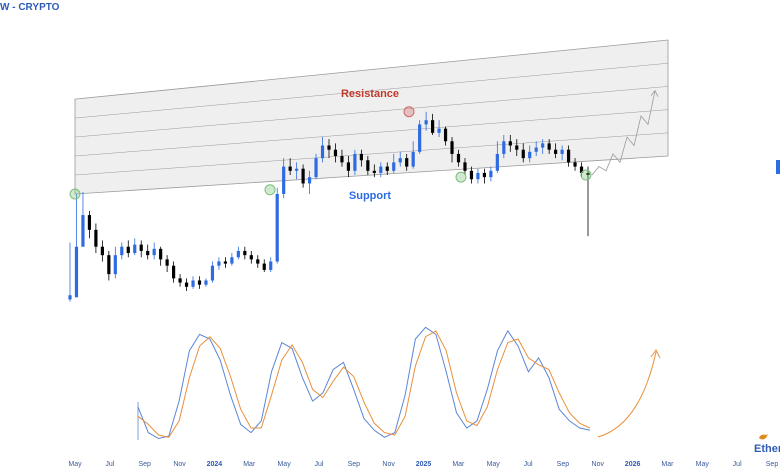 The width and height of the screenshot is (780, 470). What do you see at coordinates (633, 464) in the screenshot?
I see `x-axis-tick-label: 2026` at bounding box center [633, 464].